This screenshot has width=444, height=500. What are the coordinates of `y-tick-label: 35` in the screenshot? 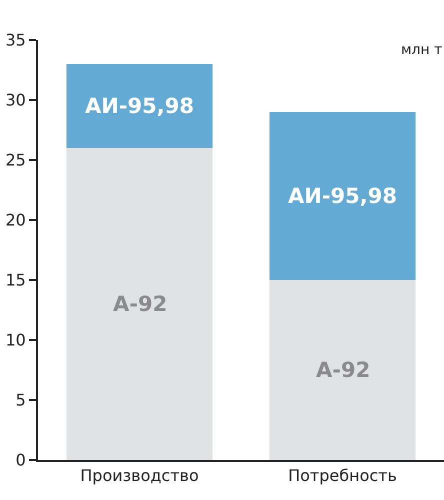 It's located at (15, 40).